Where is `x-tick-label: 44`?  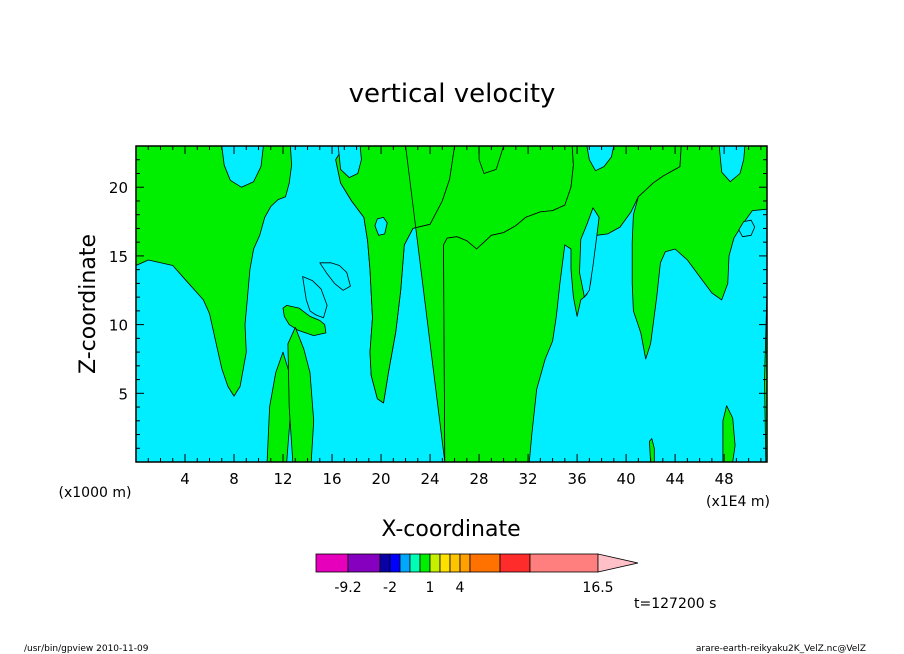 x-tick-label: 44 is located at coordinates (675, 479).